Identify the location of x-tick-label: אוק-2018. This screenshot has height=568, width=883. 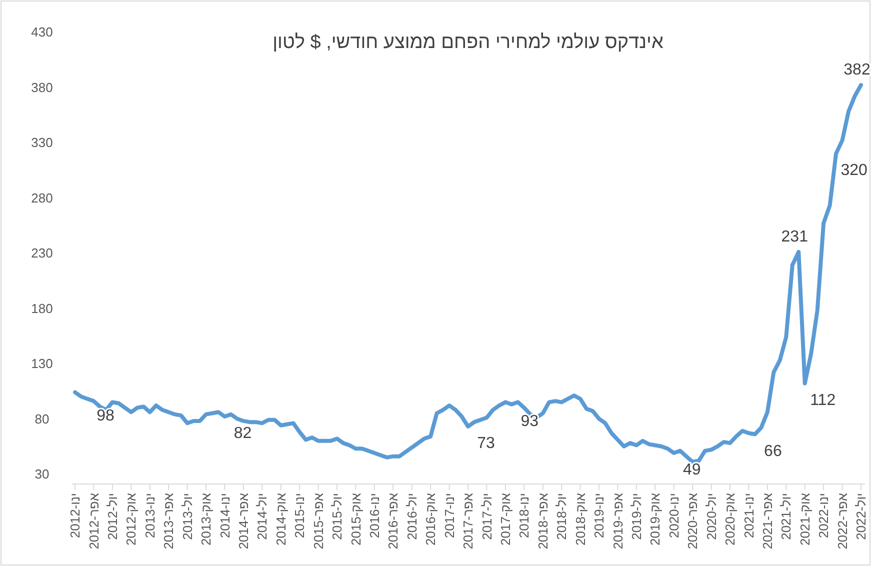
(580, 519).